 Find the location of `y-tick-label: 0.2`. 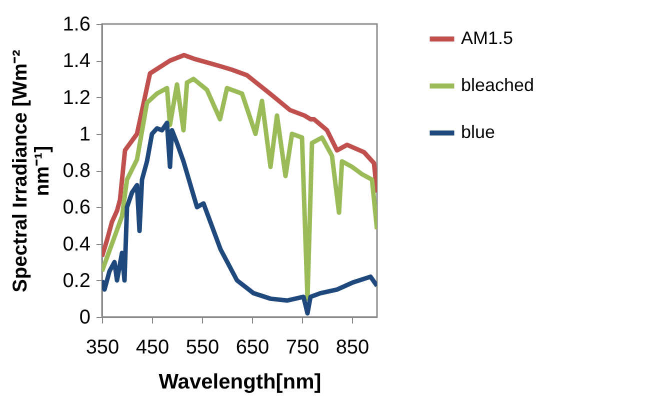

y-tick-label: 0.2 is located at coordinates (76, 281).